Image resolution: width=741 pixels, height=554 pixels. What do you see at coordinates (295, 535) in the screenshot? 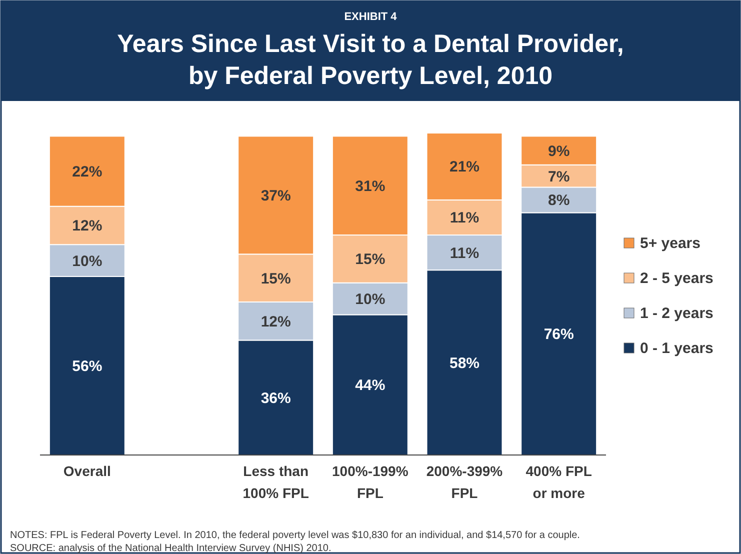
I see `text: NOTES: FPL is Federal Poverty Level. In 2010, the federal poverty level was $10,830 for an individual, and $14,570 for a couple.` at bounding box center [295, 535].